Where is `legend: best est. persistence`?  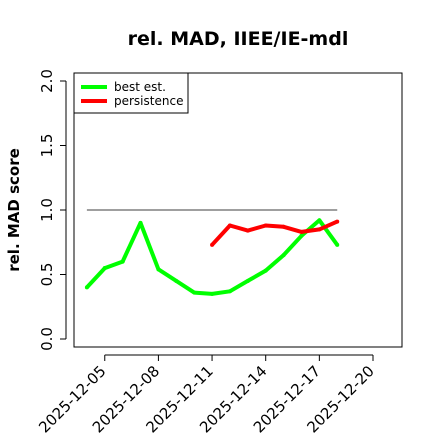
legend: best est. persistence is located at coordinates (131, 93).